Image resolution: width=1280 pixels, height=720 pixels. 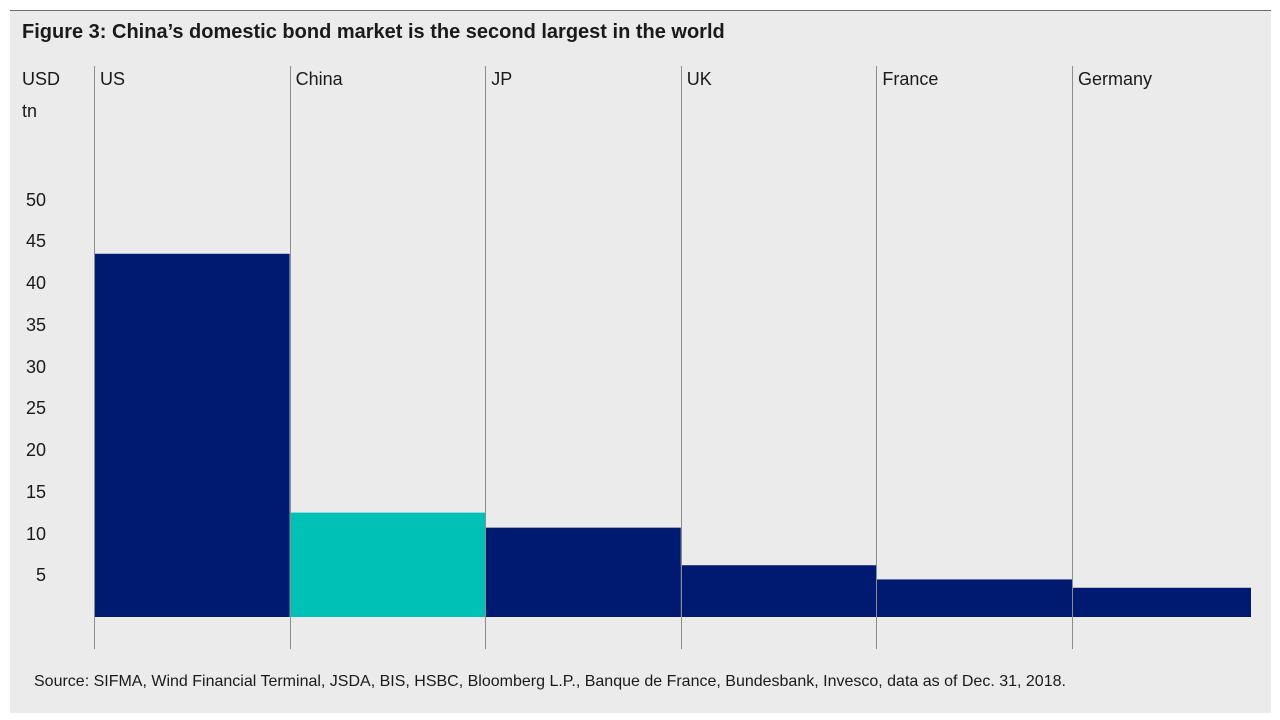 What do you see at coordinates (35, 283) in the screenshot?
I see `y-tick-label-40: 40` at bounding box center [35, 283].